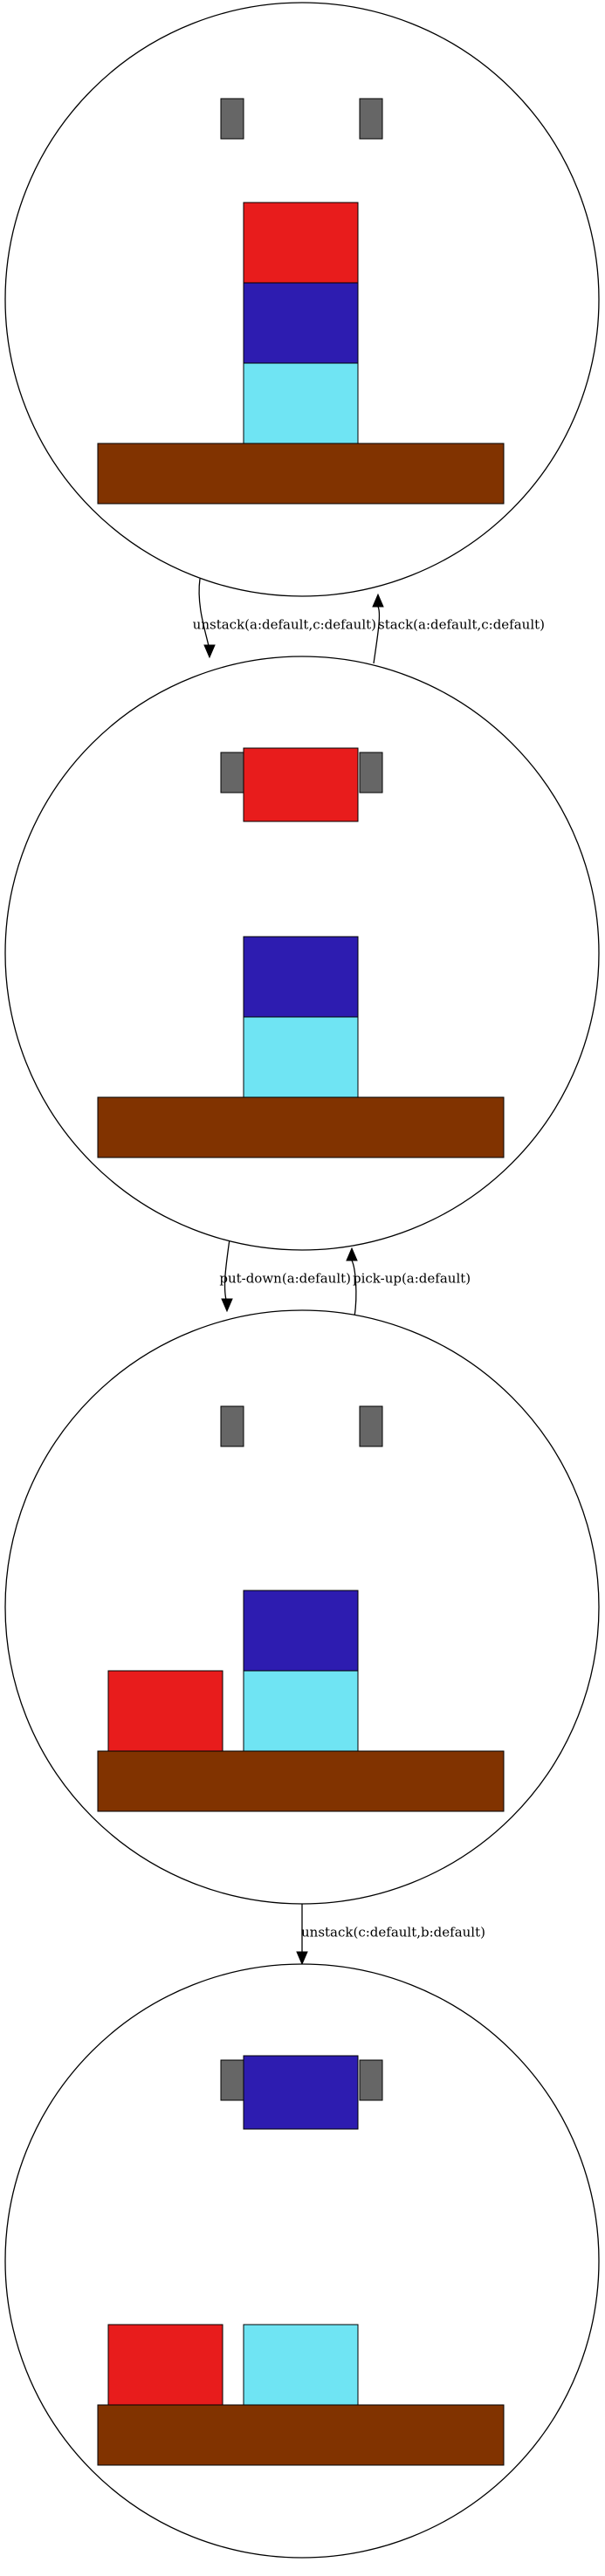 This screenshot has width=605, height=2576. Describe the element at coordinates (301, 2092) in the screenshot. I see `held-block-b` at that location.